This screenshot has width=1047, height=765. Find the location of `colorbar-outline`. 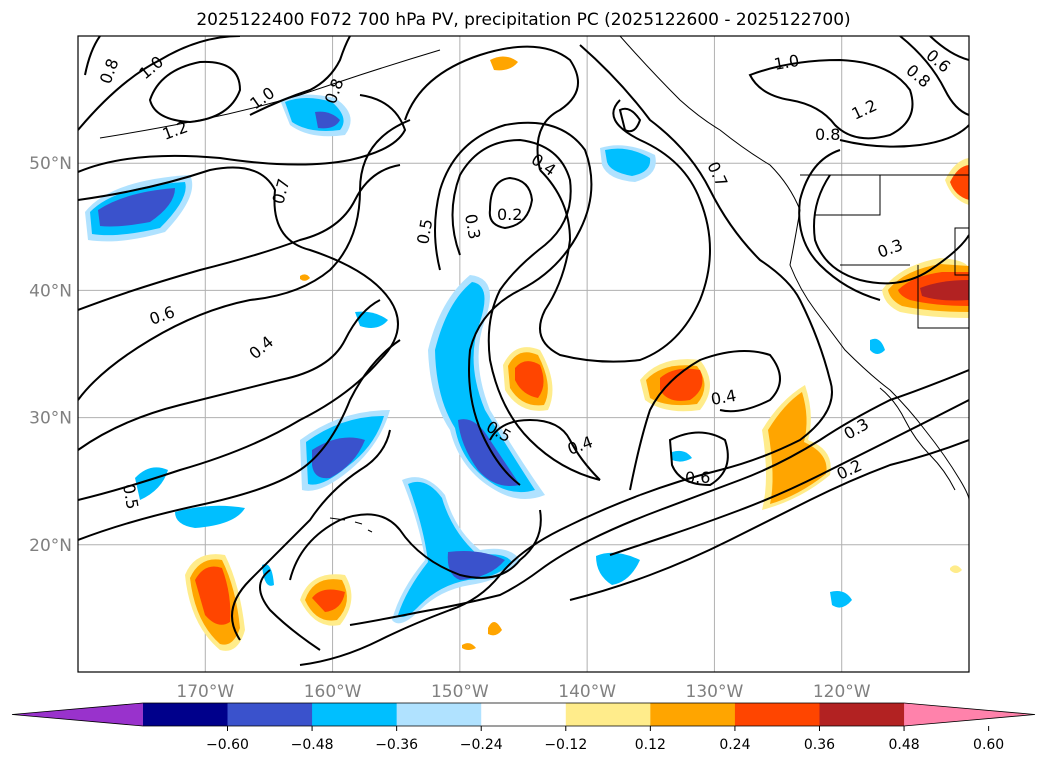

colorbar-outline is located at coordinates (523, 714).